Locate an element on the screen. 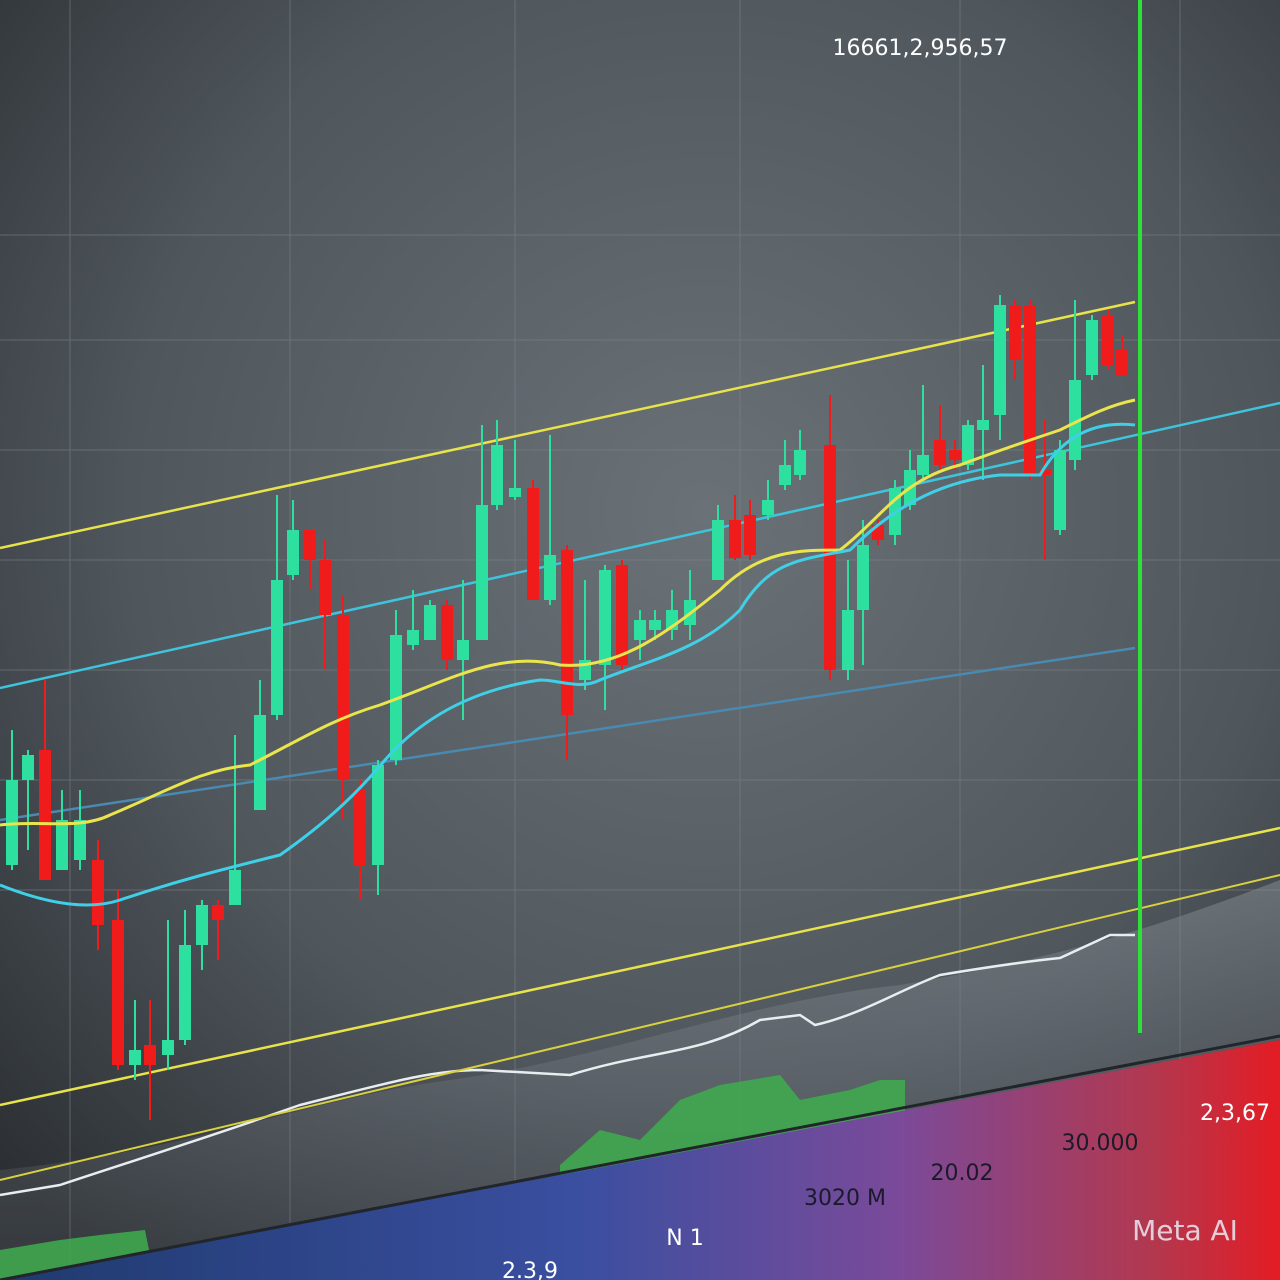 This screenshot has height=1280, width=1280. axis-label: 2,3,67 is located at coordinates (1235, 1113).